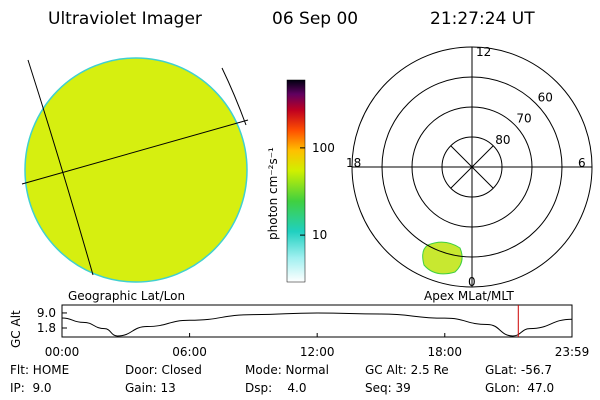  I want to click on status-field: Dsp: 4.0, so click(276, 388).